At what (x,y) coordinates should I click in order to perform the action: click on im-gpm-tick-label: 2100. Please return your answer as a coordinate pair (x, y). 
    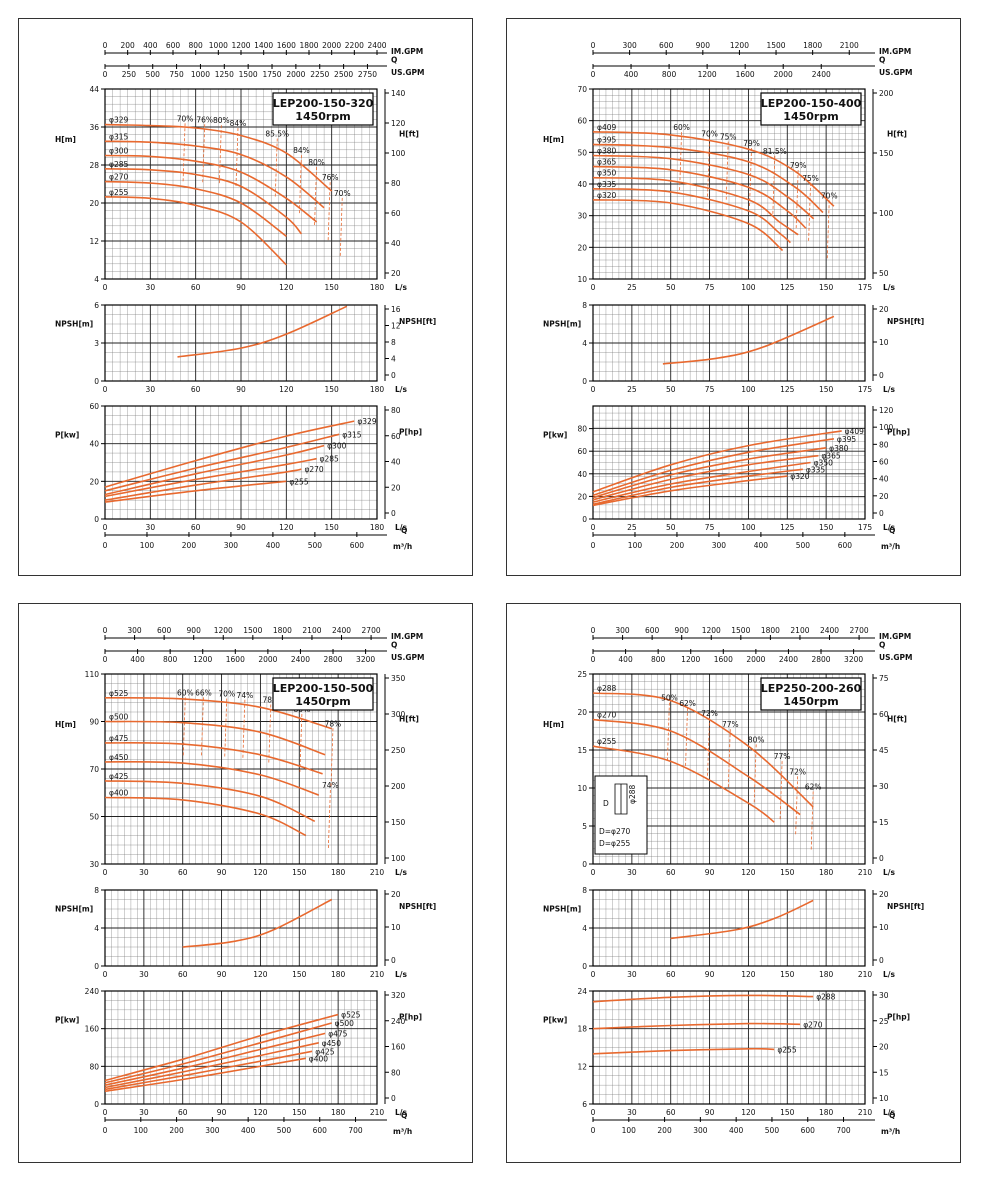
    Looking at the image, I should click on (799, 630).